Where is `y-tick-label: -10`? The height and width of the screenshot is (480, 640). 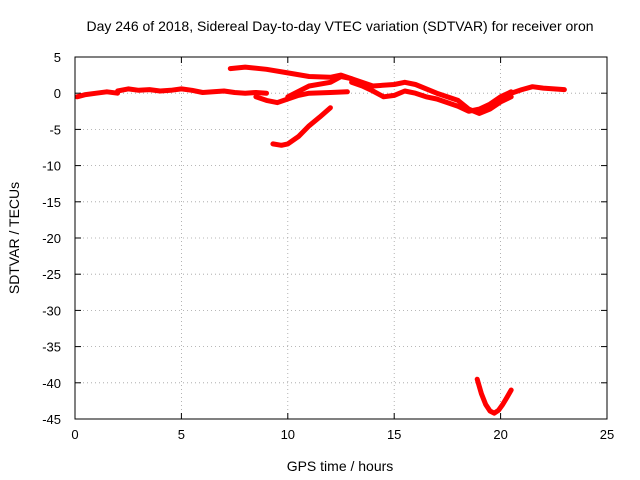
y-tick-label: -10 is located at coordinates (51, 166).